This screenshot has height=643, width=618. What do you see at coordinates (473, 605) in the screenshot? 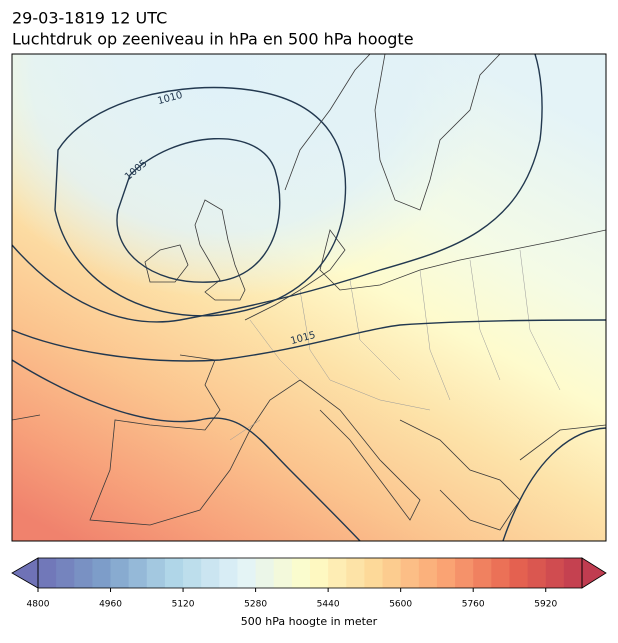
I see `colorbar-tick-label: 5760` at bounding box center [473, 605].